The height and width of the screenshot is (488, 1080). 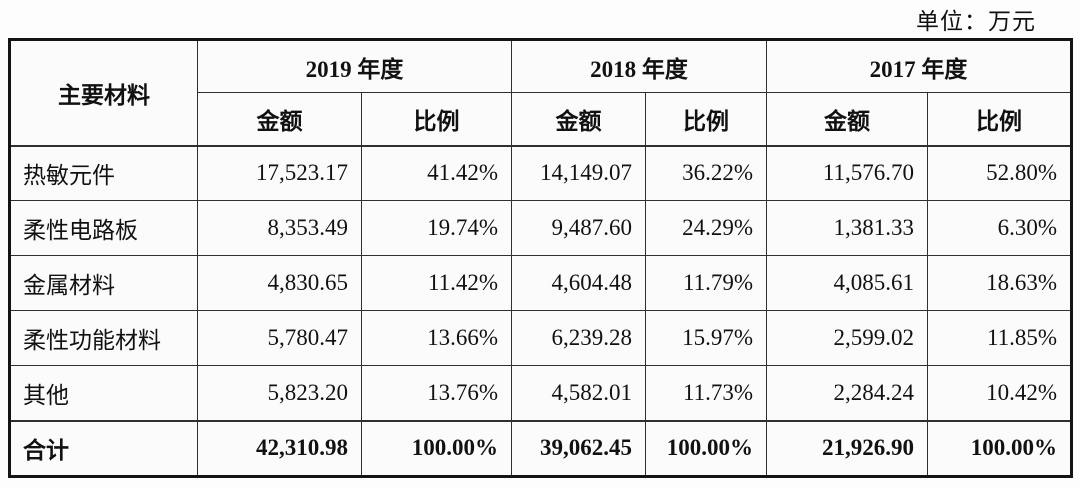 I want to click on table-cell: 39,062.45, so click(x=578, y=448).